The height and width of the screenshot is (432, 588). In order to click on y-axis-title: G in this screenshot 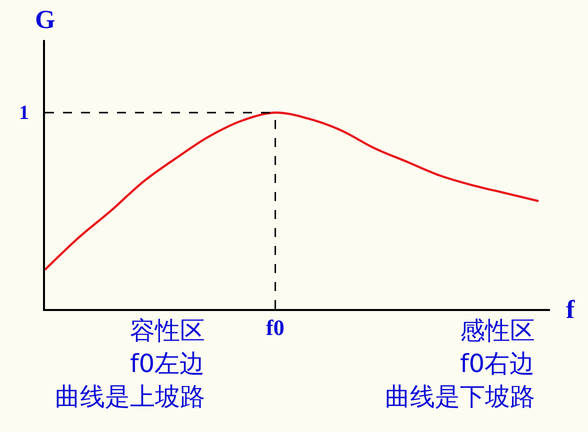, I will do `click(45, 19)`.